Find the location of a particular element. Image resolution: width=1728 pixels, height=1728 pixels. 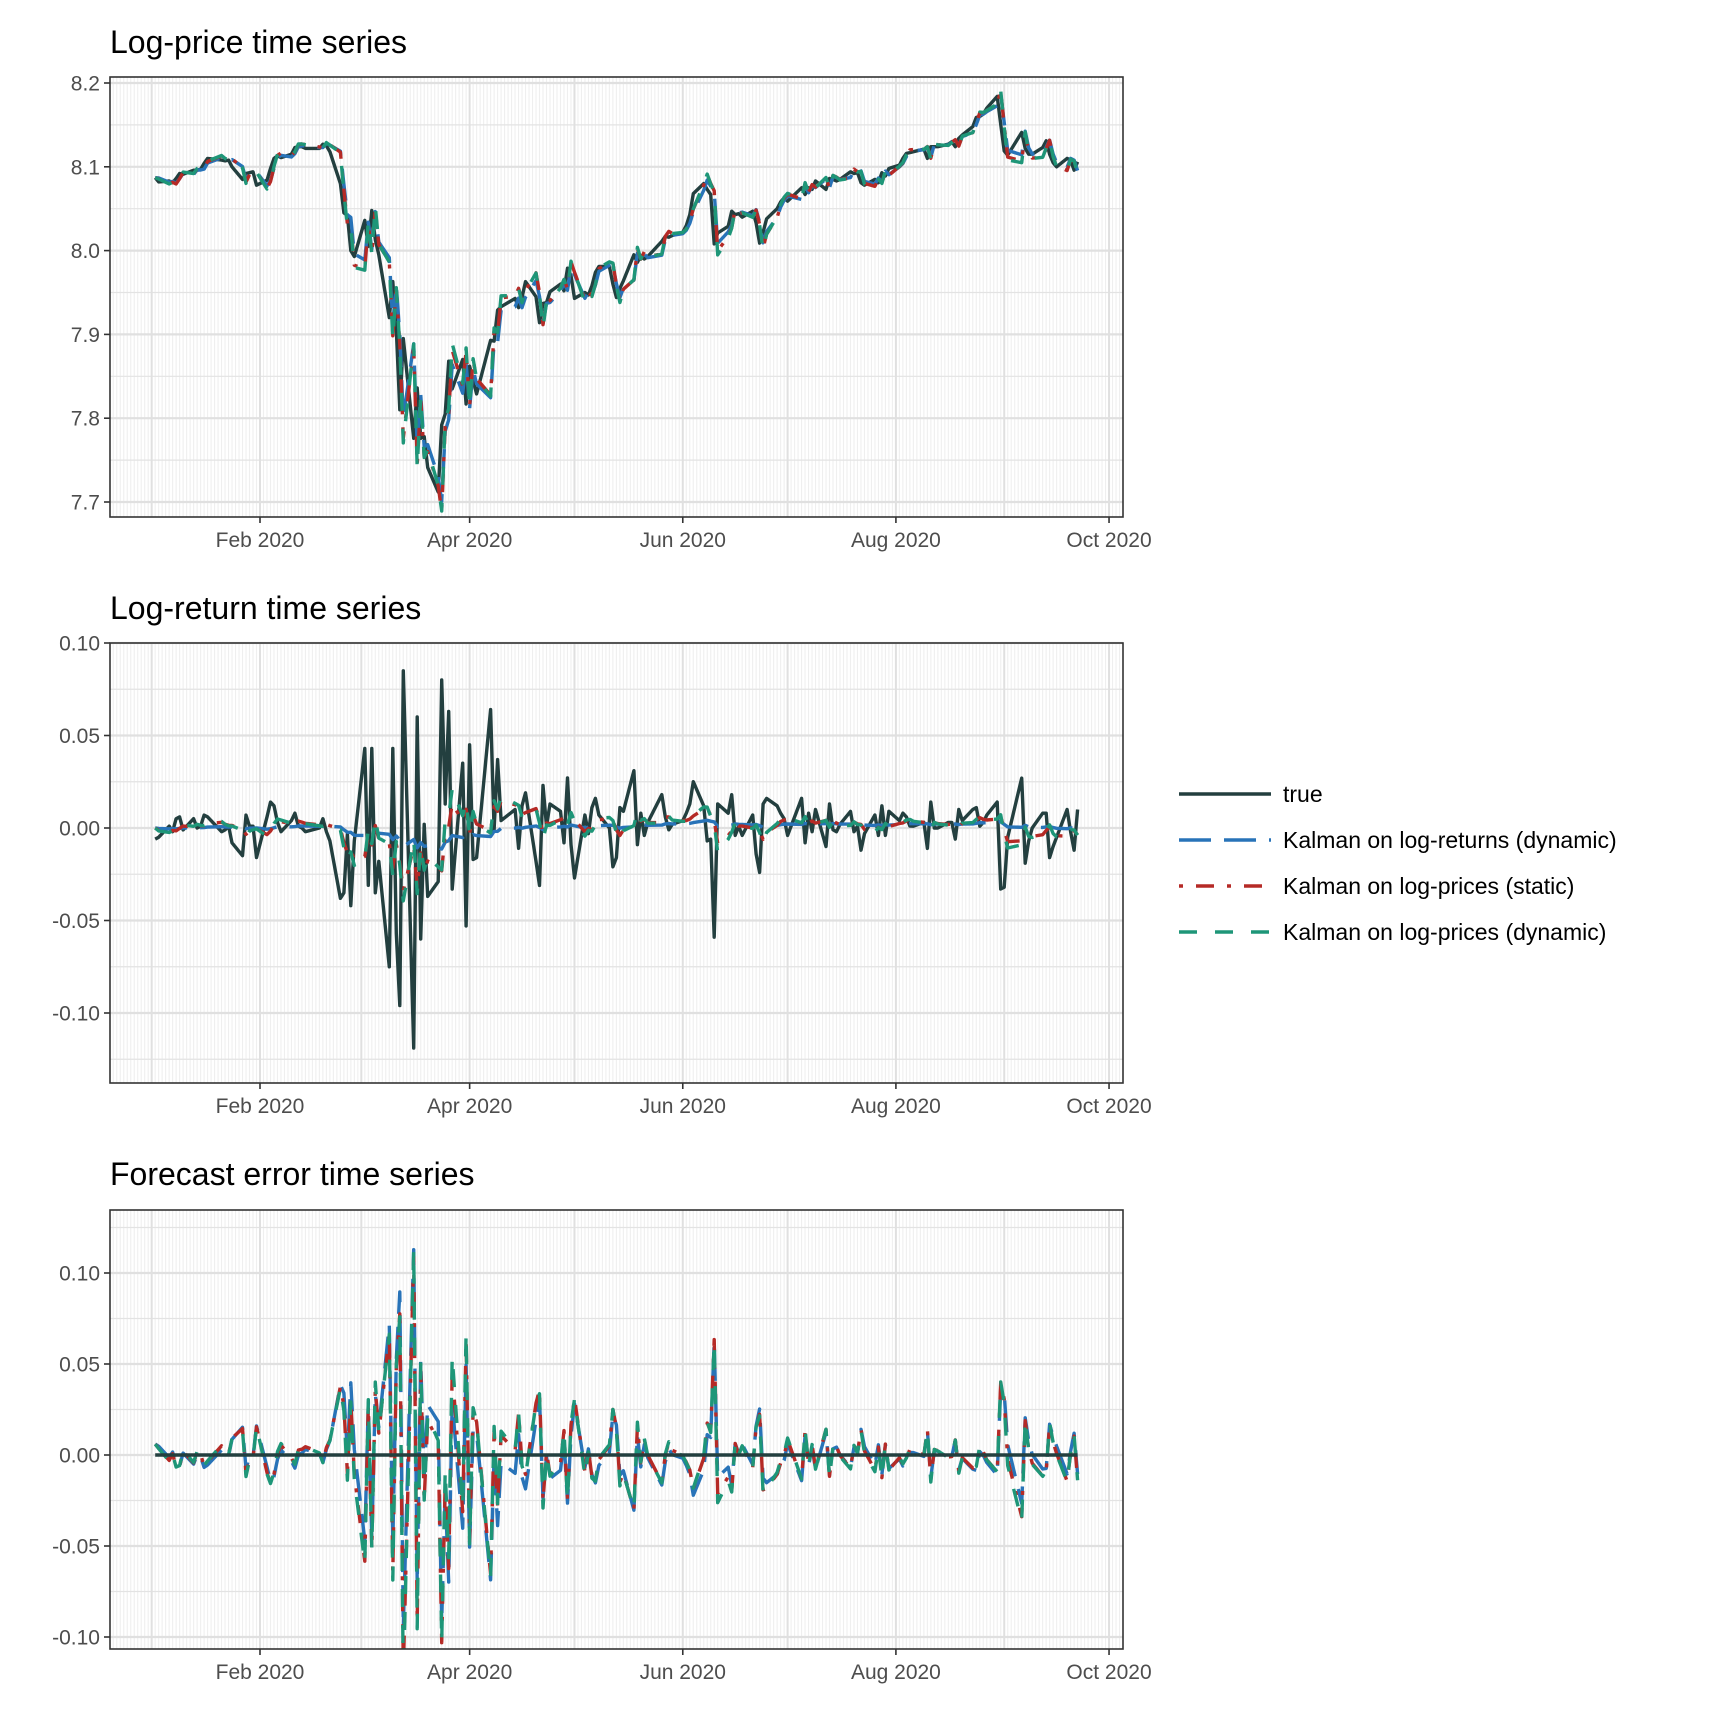

legend-item-kalman-log-prices-static: Kalman on log-prices (static) is located at coordinates (1376, 886).